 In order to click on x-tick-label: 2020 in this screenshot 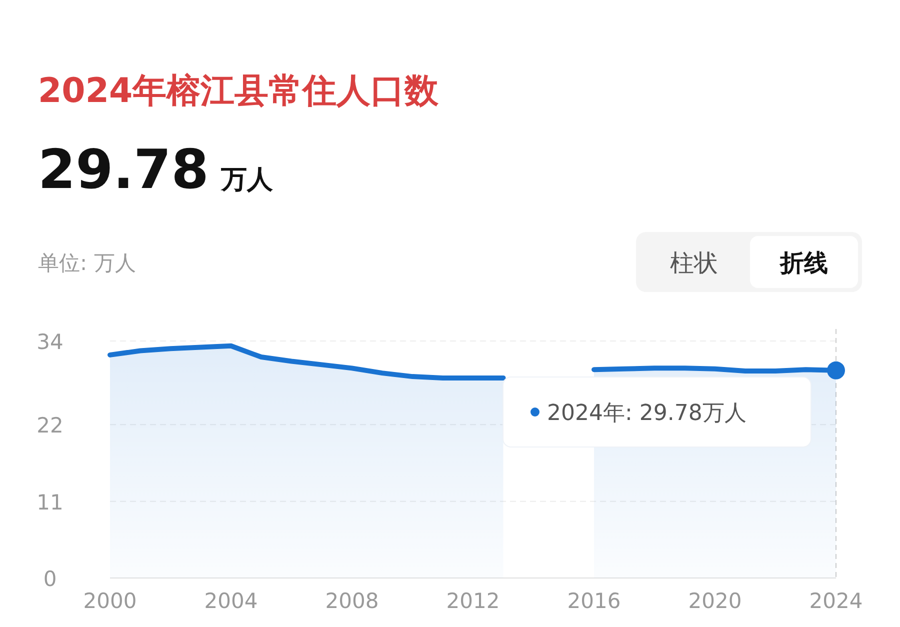, I will do `click(715, 601)`.